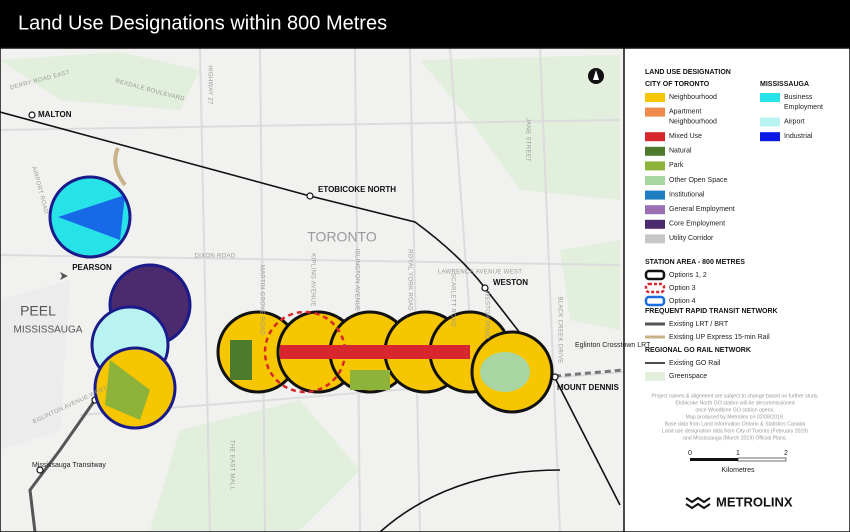 The width and height of the screenshot is (850, 532). What do you see at coordinates (48, 330) in the screenshot?
I see `place-label: MISSISSAUGA` at bounding box center [48, 330].